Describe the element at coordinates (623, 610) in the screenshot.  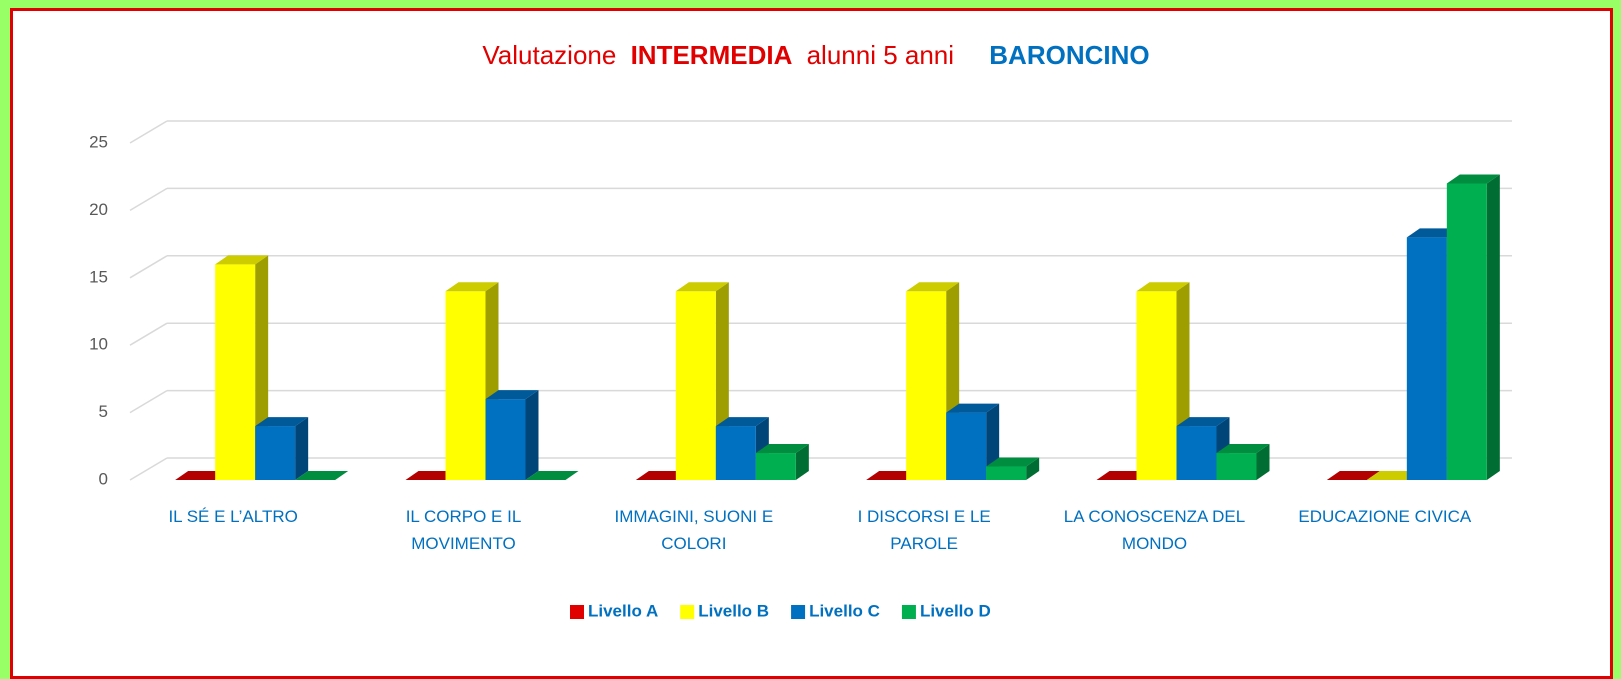
I see `legend-label: Livello A` at that location.